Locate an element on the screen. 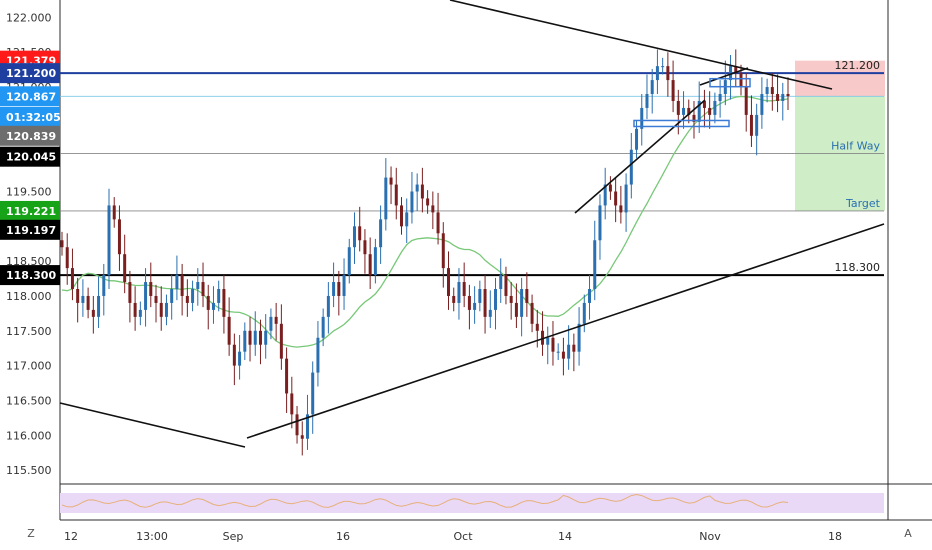  scale-toggle-left-button: Z is located at coordinates (31, 533).